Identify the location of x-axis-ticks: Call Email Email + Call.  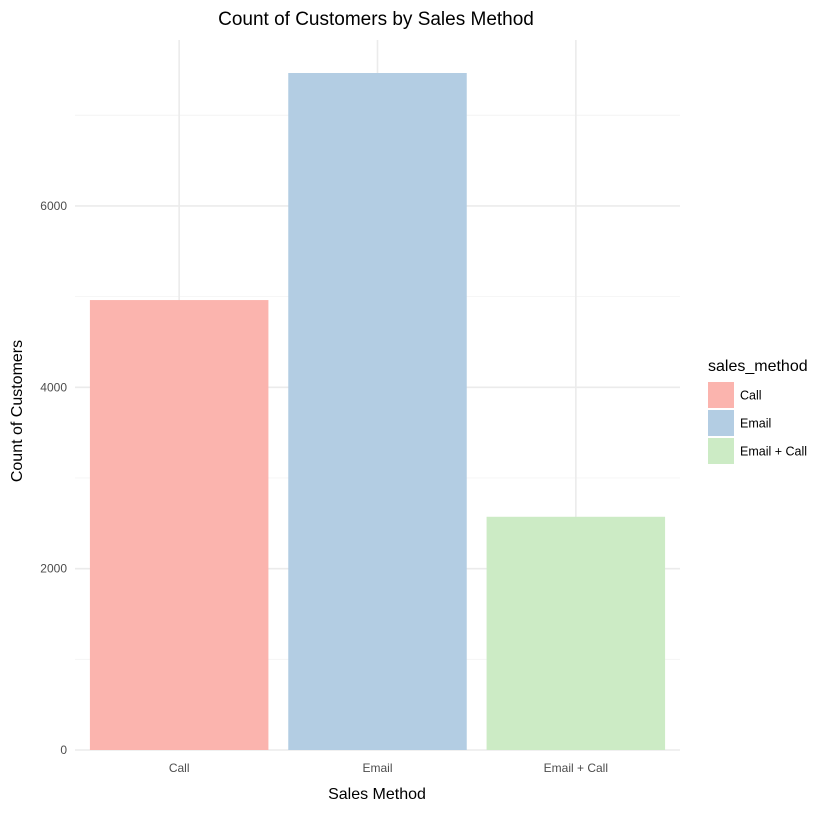
(388, 768).